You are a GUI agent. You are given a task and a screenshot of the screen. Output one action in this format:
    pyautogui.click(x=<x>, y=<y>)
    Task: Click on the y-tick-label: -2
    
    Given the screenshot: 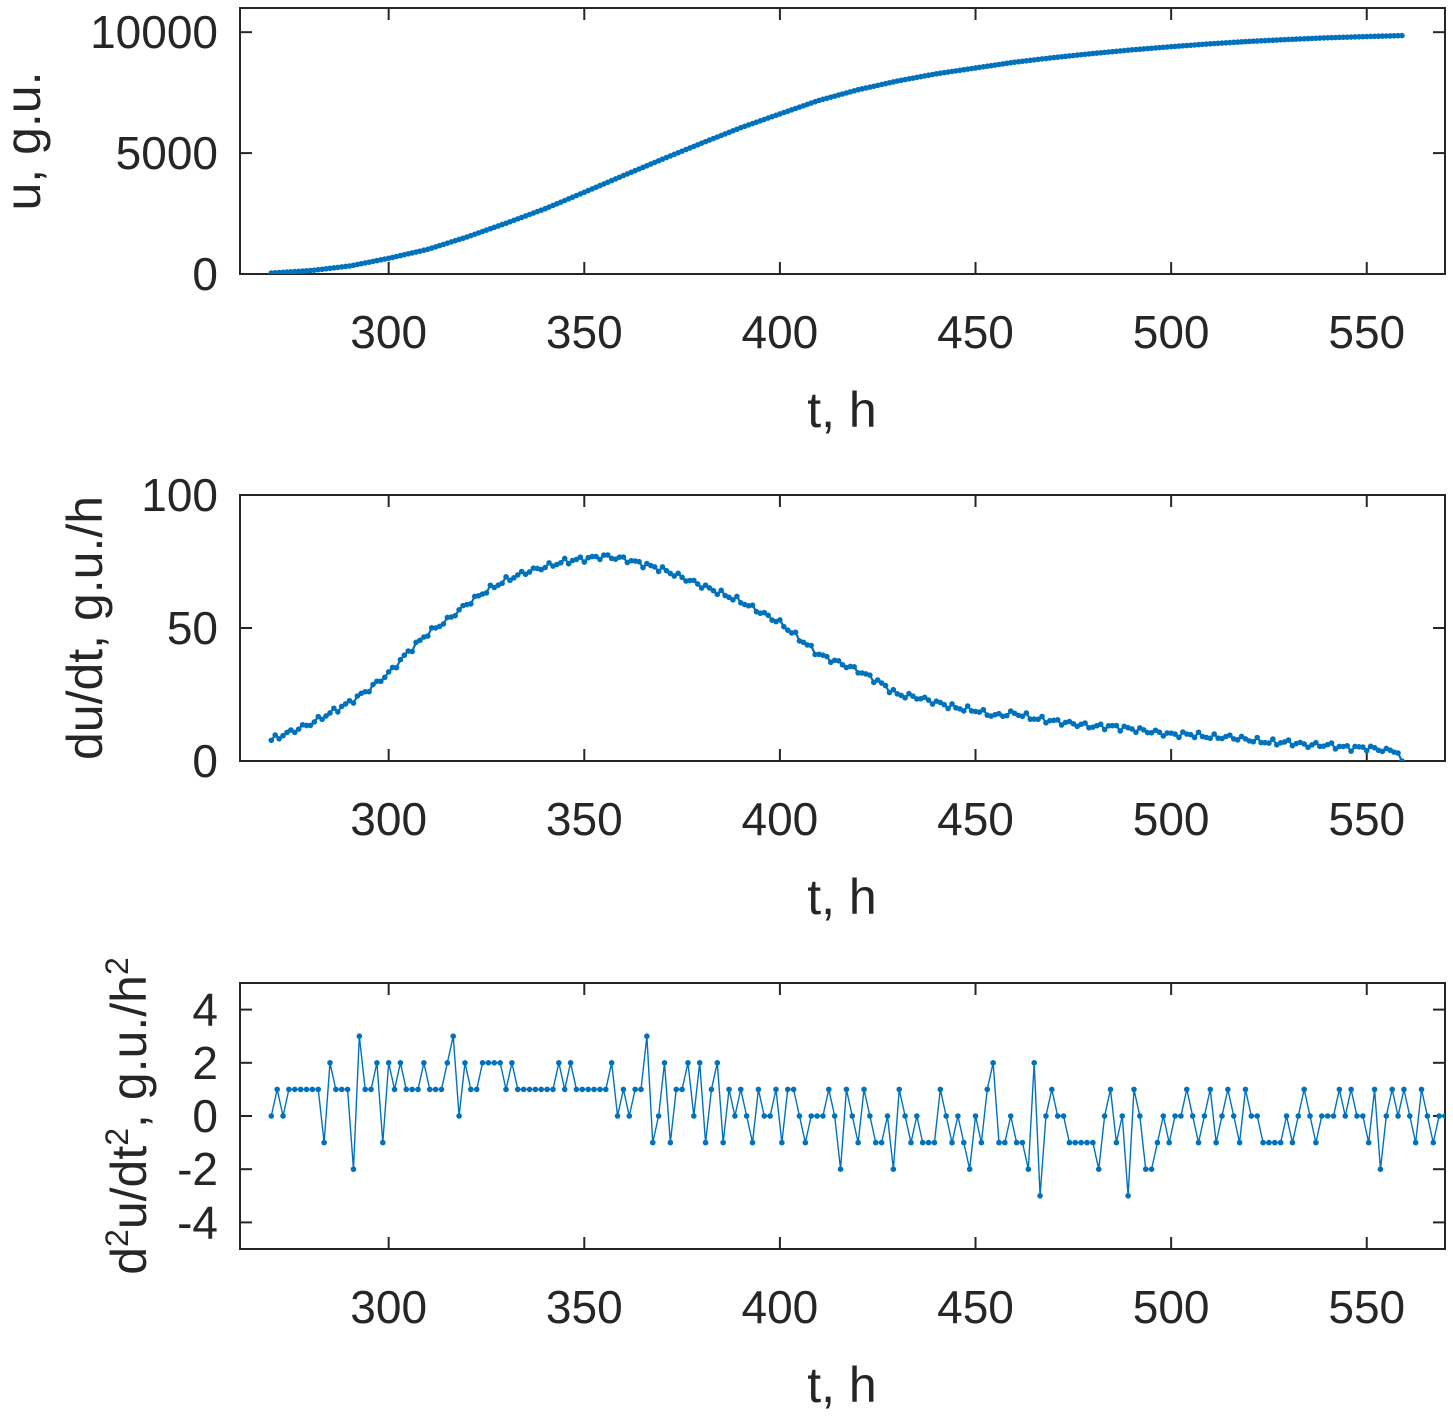 What is the action you would take?
    pyautogui.click(x=197, y=1169)
    